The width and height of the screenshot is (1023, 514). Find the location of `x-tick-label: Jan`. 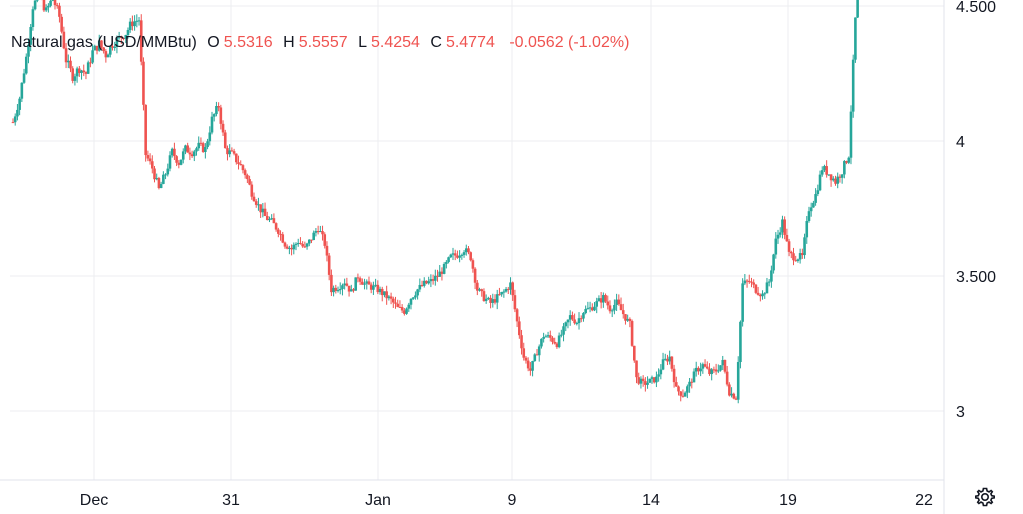

x-tick-label: Jan is located at coordinates (378, 500).